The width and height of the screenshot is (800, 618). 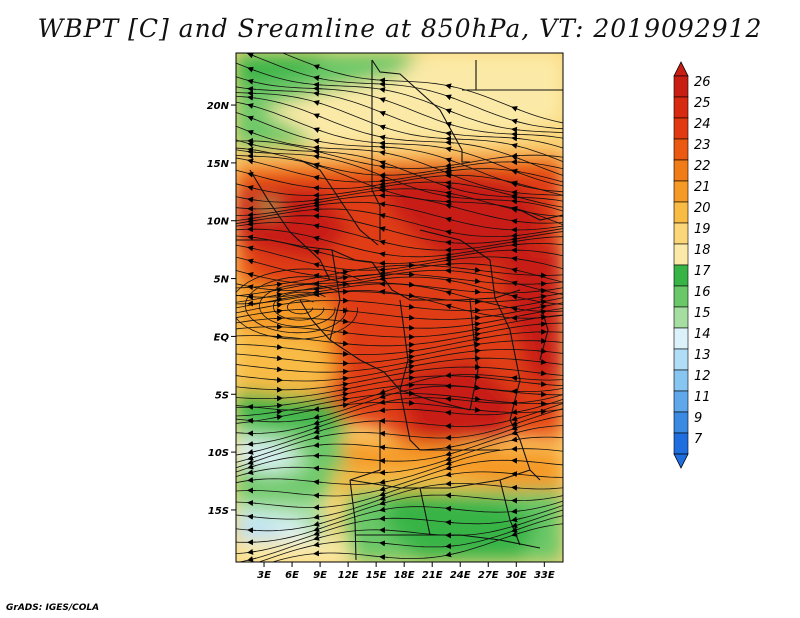 What do you see at coordinates (702, 208) in the screenshot?
I see `colorbar-label: 20` at bounding box center [702, 208].